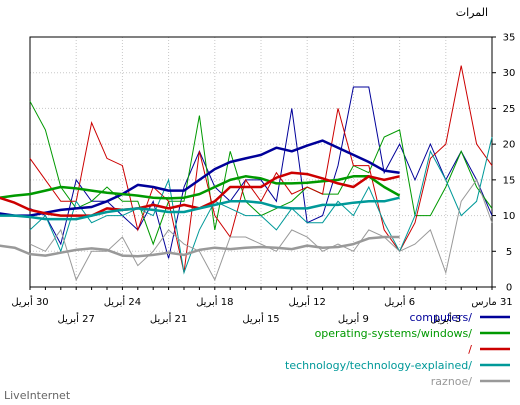 Image resolution: width=520 pixels, height=405 pixels. Describe the element at coordinates (307, 301) in the screenshot. I see `x-tick-label: 12 أبريل` at that location.